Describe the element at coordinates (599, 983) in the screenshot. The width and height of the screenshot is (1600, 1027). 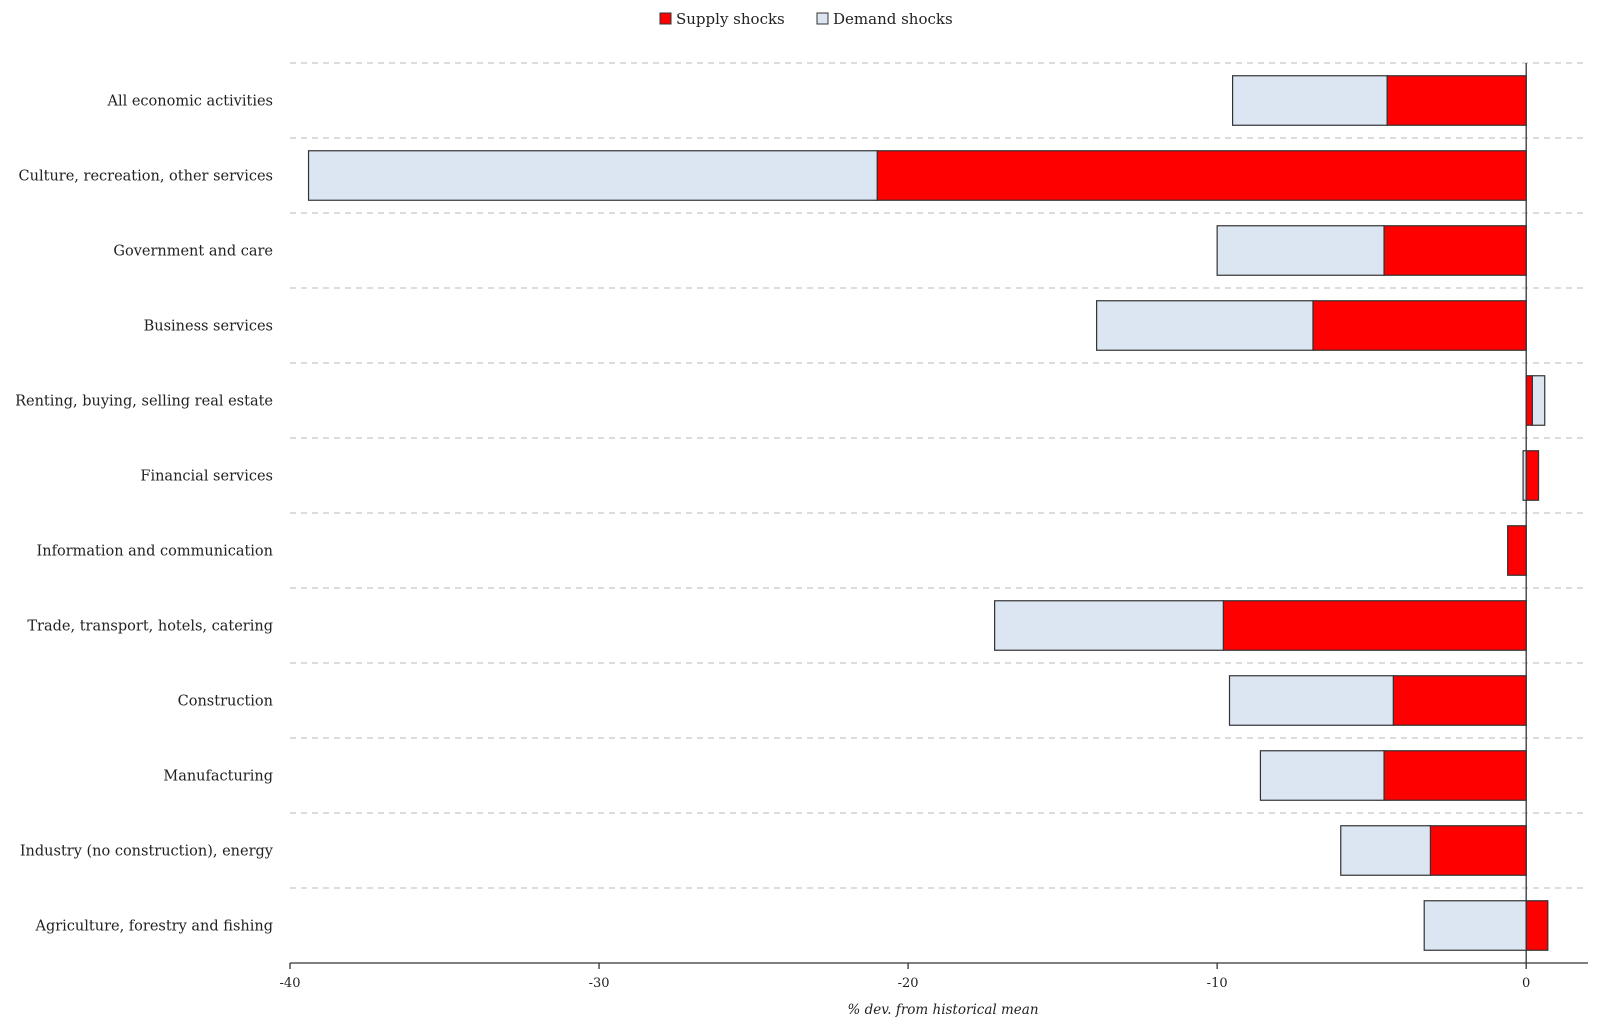
I see `x-tick-label: -30` at that location.